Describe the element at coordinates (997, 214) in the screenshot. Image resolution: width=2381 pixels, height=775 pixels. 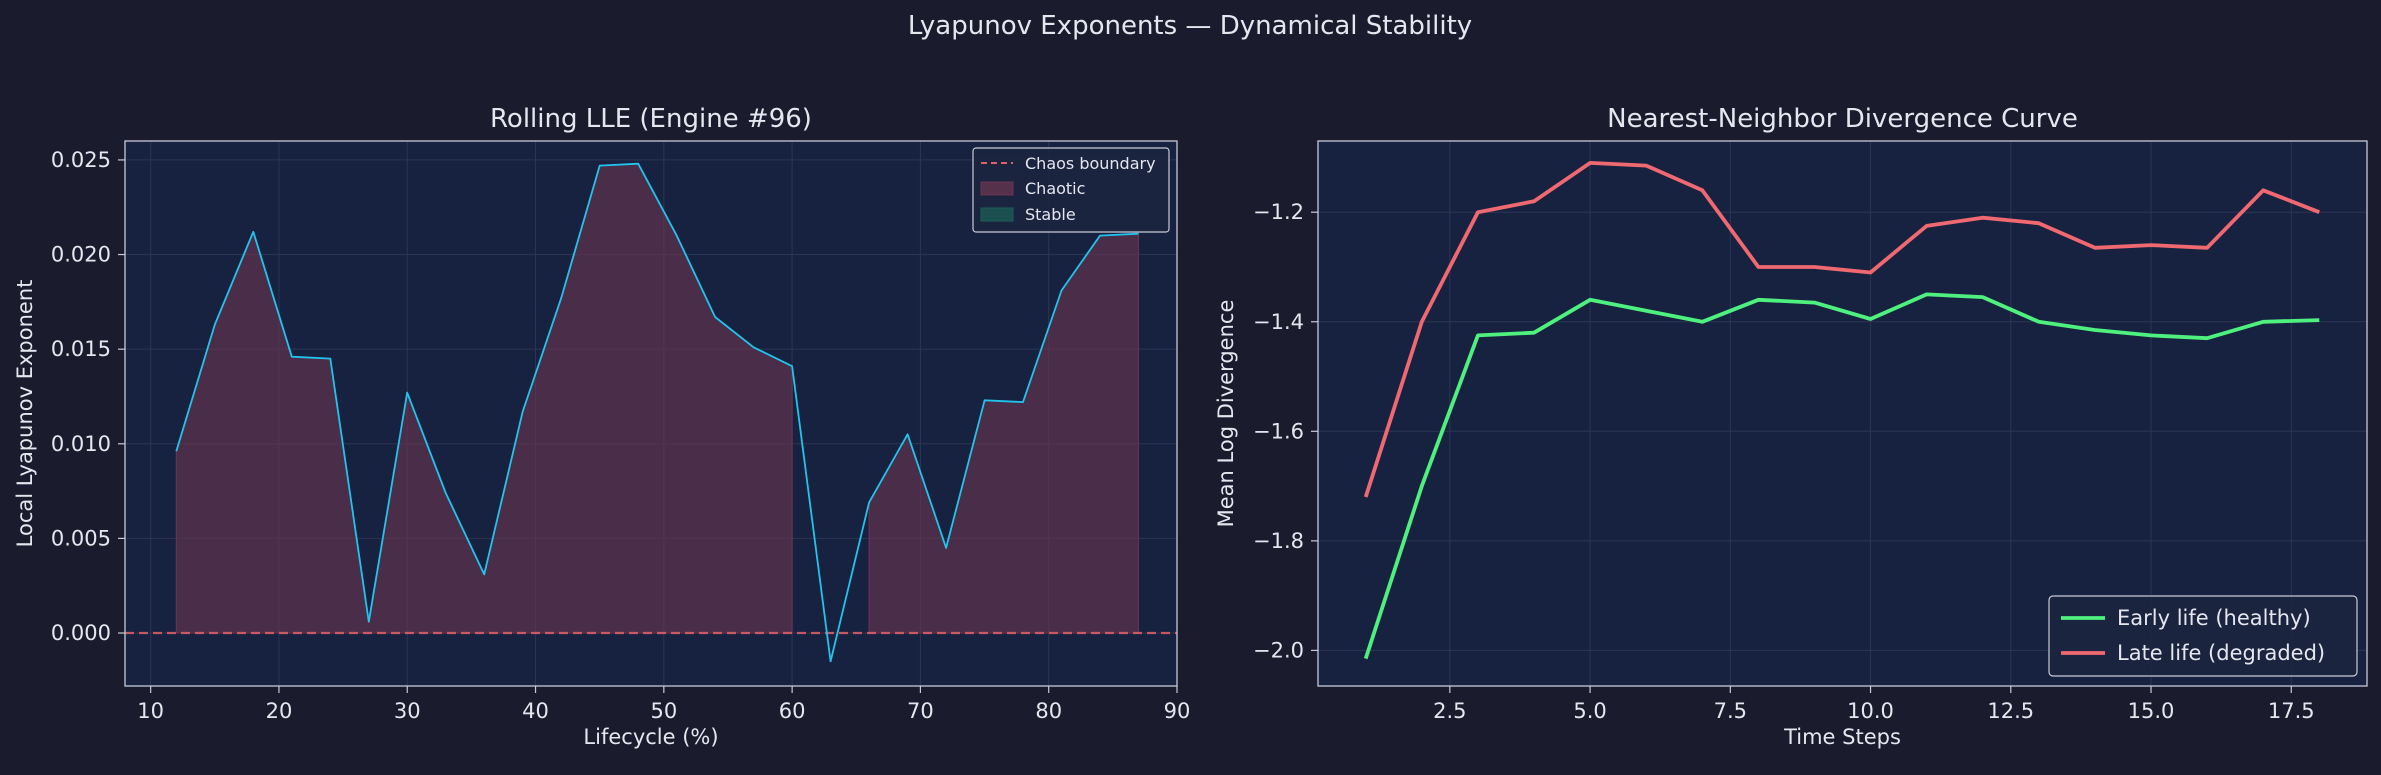
I see `legend-swatch-stable` at that location.